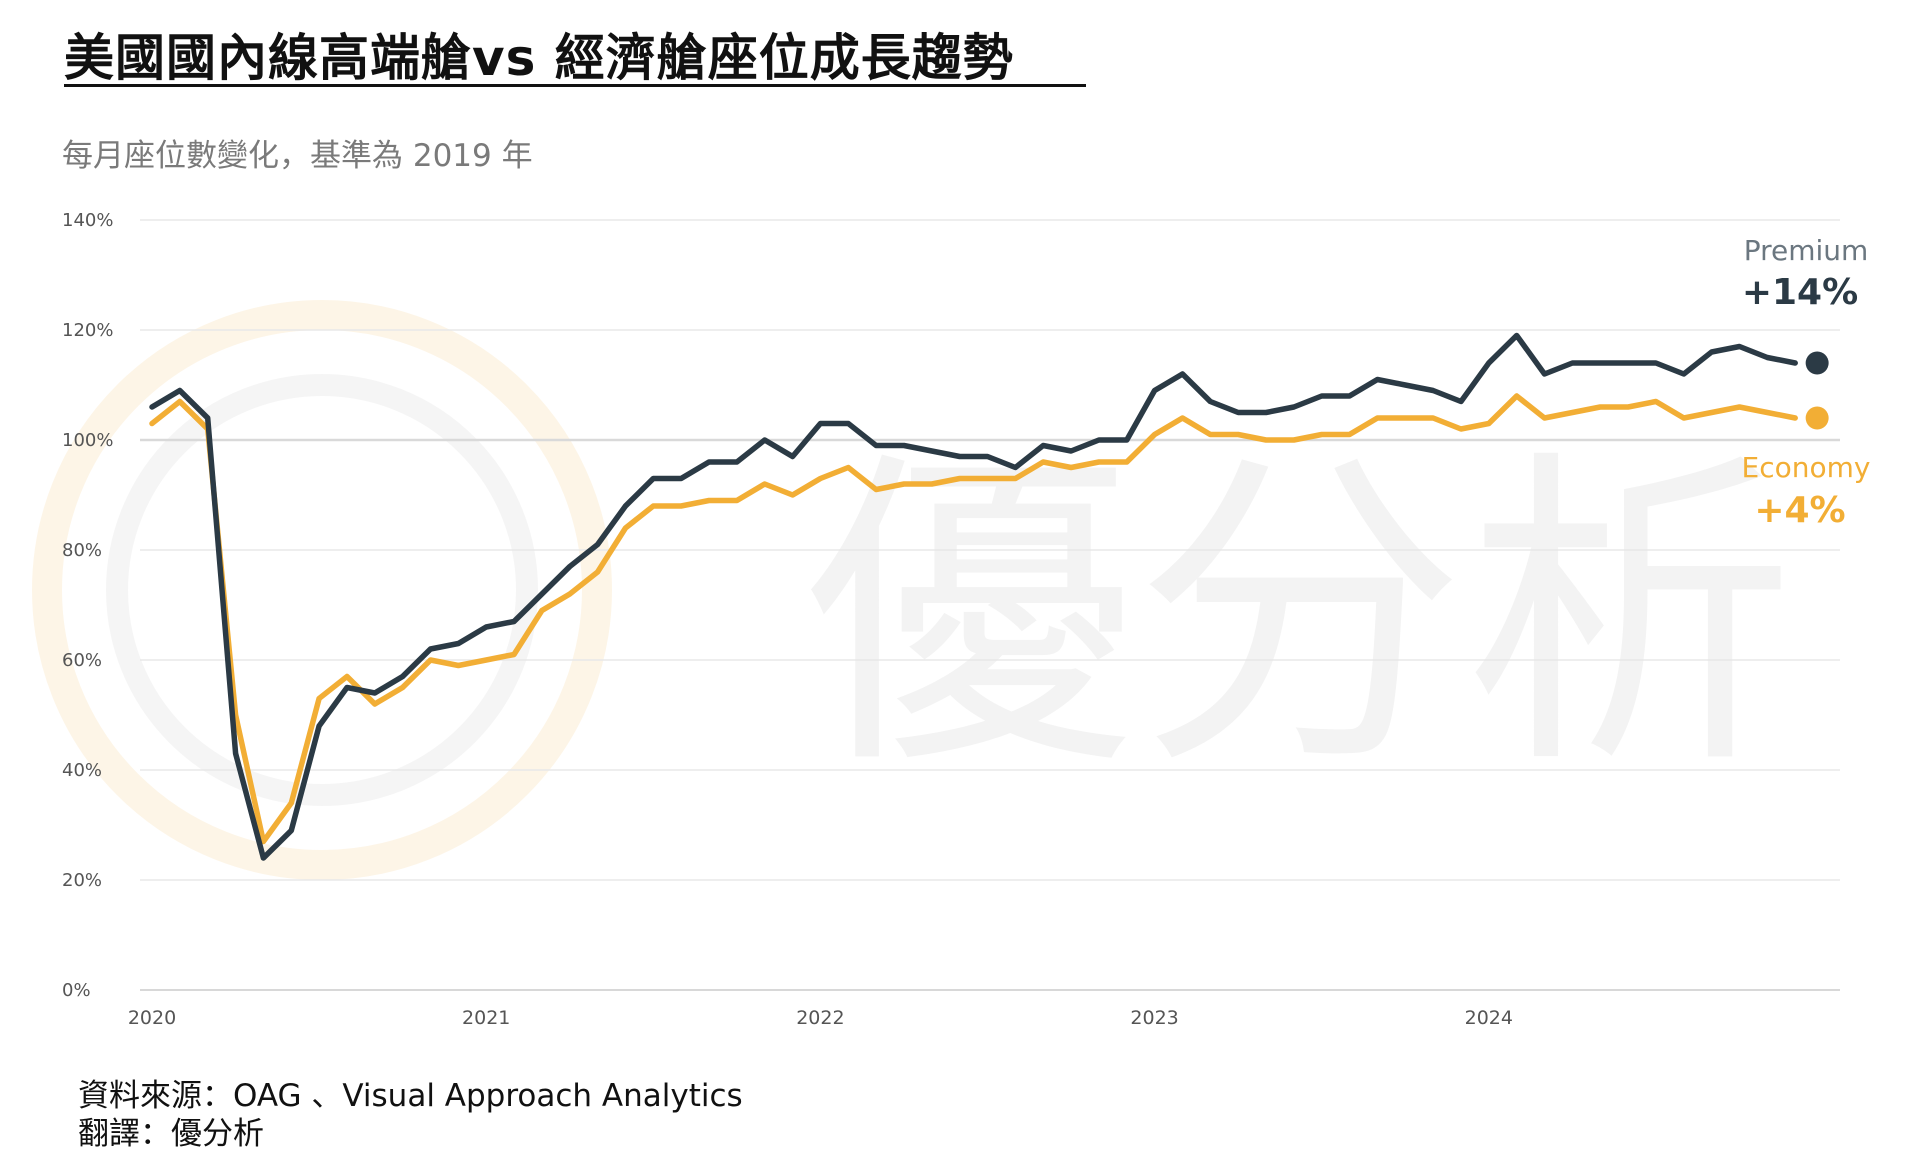 The height and width of the screenshot is (1156, 1920). I want to click on translator-label: 翻譯：, so click(124, 1134).